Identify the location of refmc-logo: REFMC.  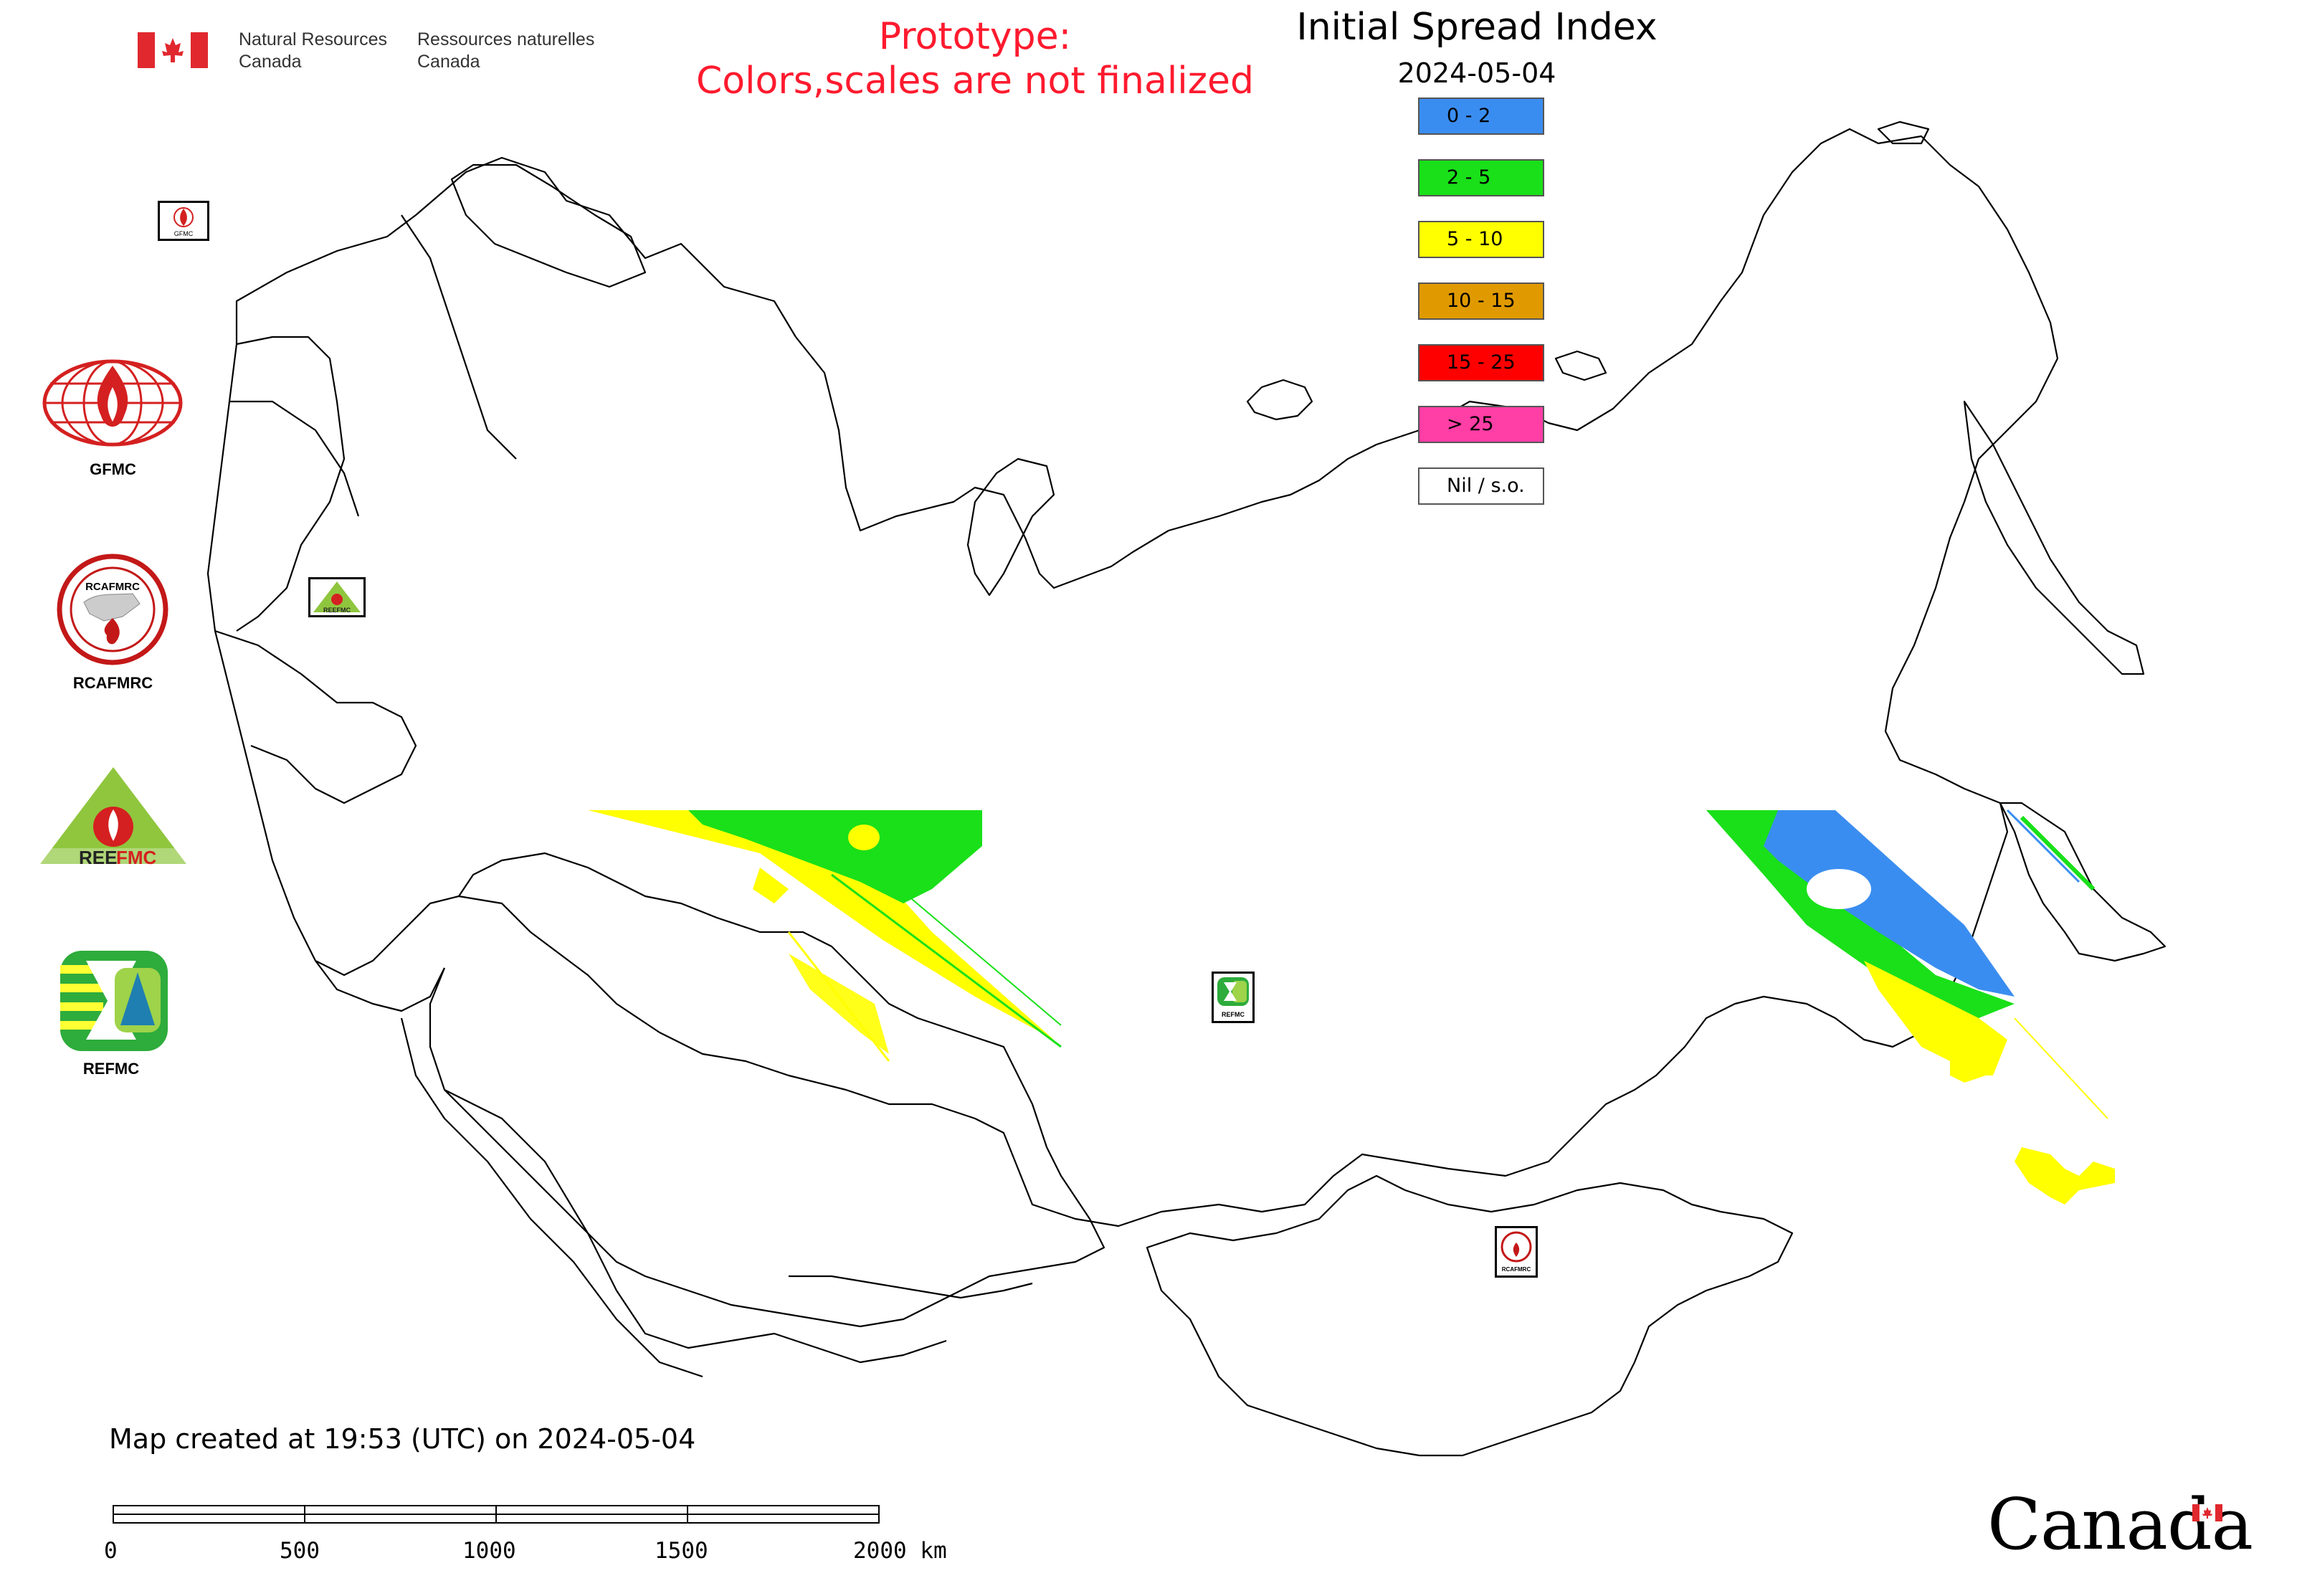
(114, 1018).